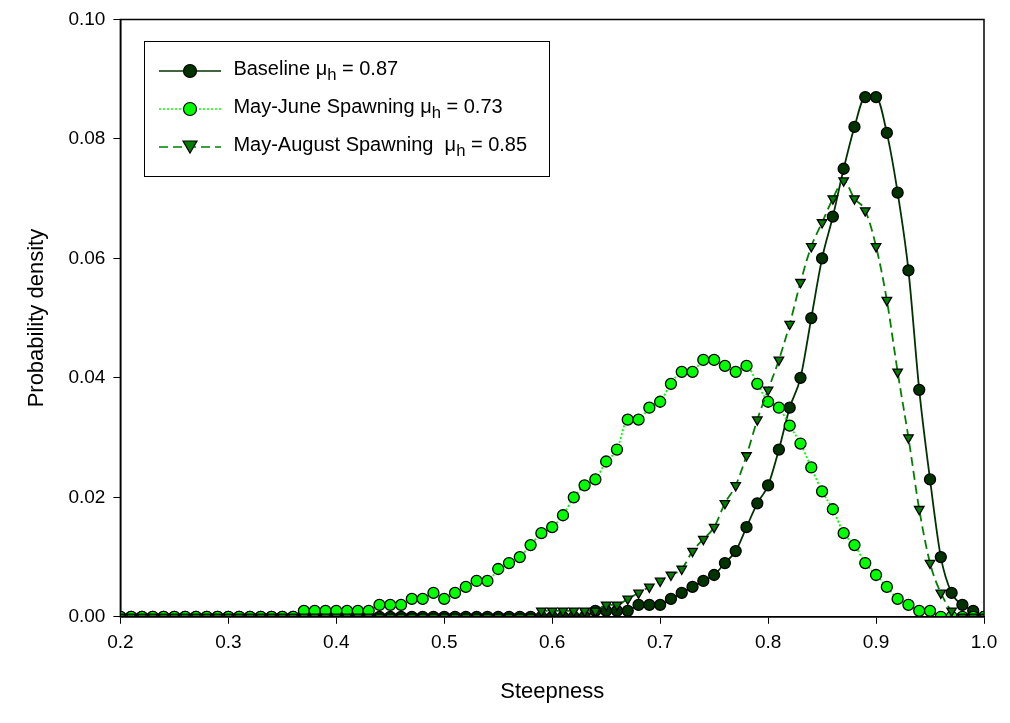 The height and width of the screenshot is (723, 1010). What do you see at coordinates (876, 642) in the screenshot?
I see `x-tick-label: 0.9` at bounding box center [876, 642].